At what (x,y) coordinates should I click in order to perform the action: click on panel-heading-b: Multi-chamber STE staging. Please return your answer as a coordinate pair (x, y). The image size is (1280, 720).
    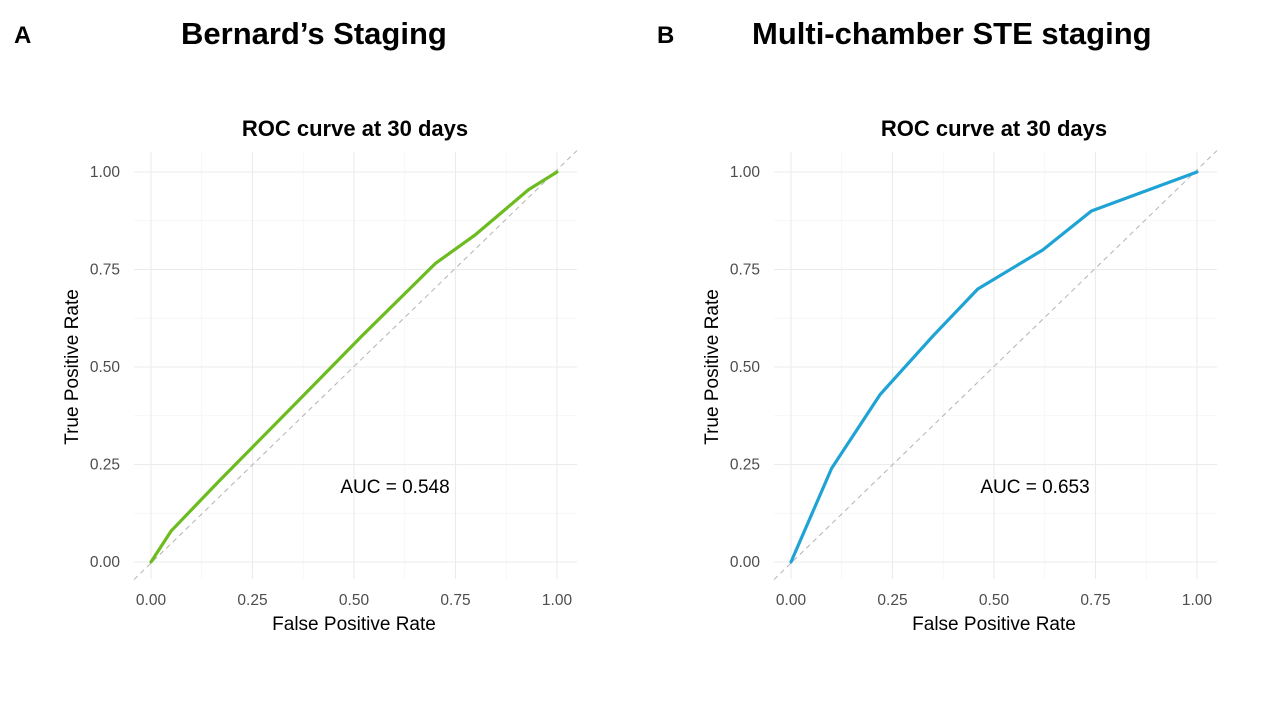
    Looking at the image, I should click on (952, 33).